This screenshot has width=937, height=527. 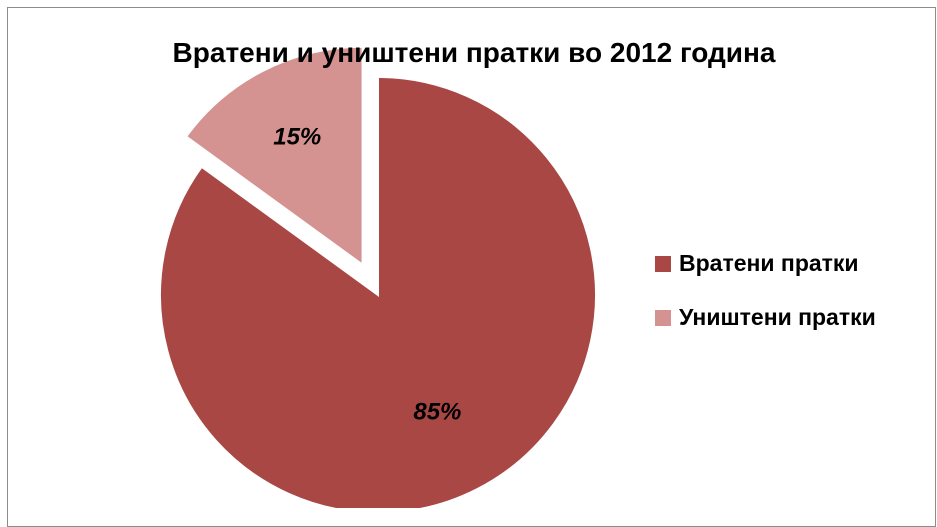 What do you see at coordinates (769, 263) in the screenshot?
I see `legend-label-1: Вратени пратки` at bounding box center [769, 263].